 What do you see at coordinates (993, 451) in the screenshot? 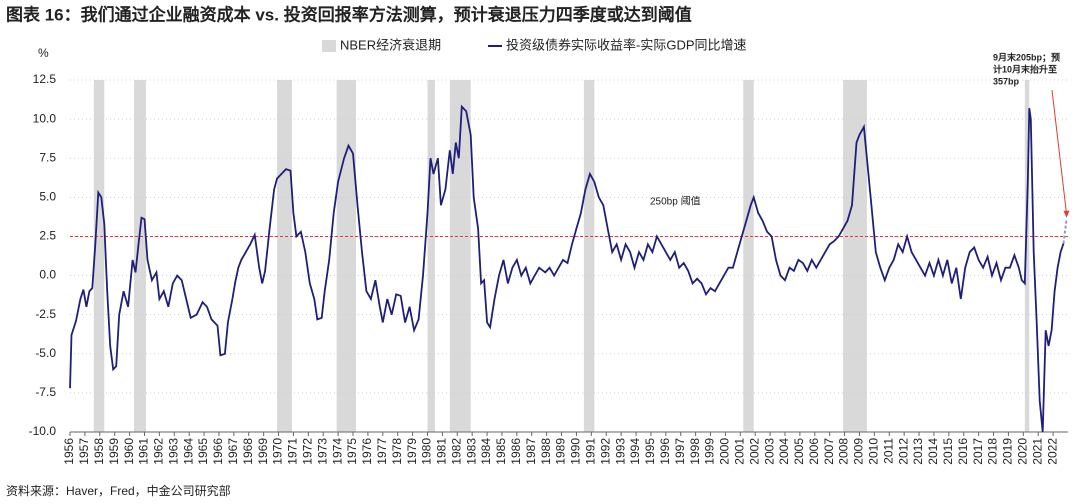
I see `x-tick-label: 2018` at bounding box center [993, 451].